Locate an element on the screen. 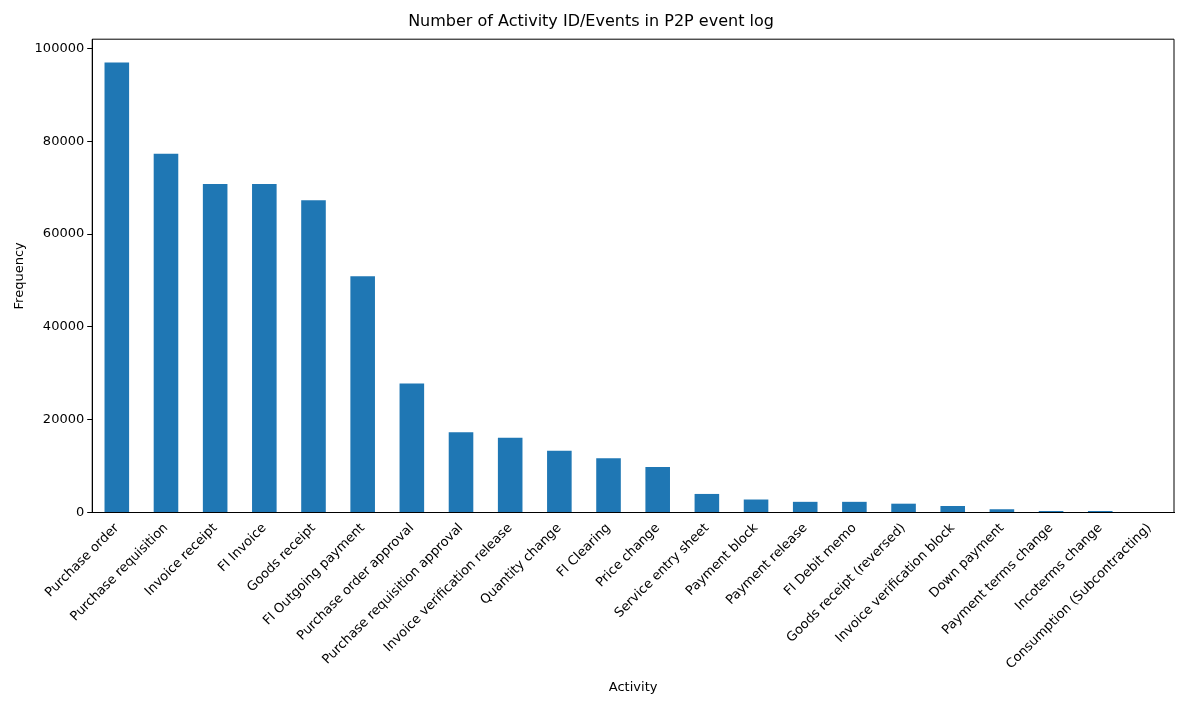 The height and width of the screenshot is (707, 1194). y-tick-label: 80000 is located at coordinates (63, 140).